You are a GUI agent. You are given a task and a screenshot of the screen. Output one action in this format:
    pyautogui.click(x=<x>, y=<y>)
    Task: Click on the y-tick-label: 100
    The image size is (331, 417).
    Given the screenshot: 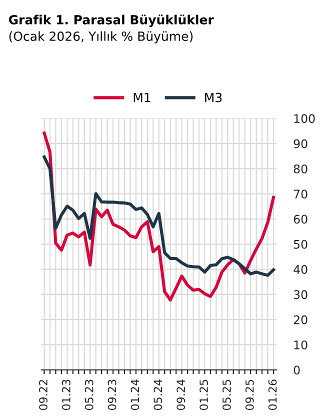 What is the action you would take?
    pyautogui.click(x=304, y=119)
    